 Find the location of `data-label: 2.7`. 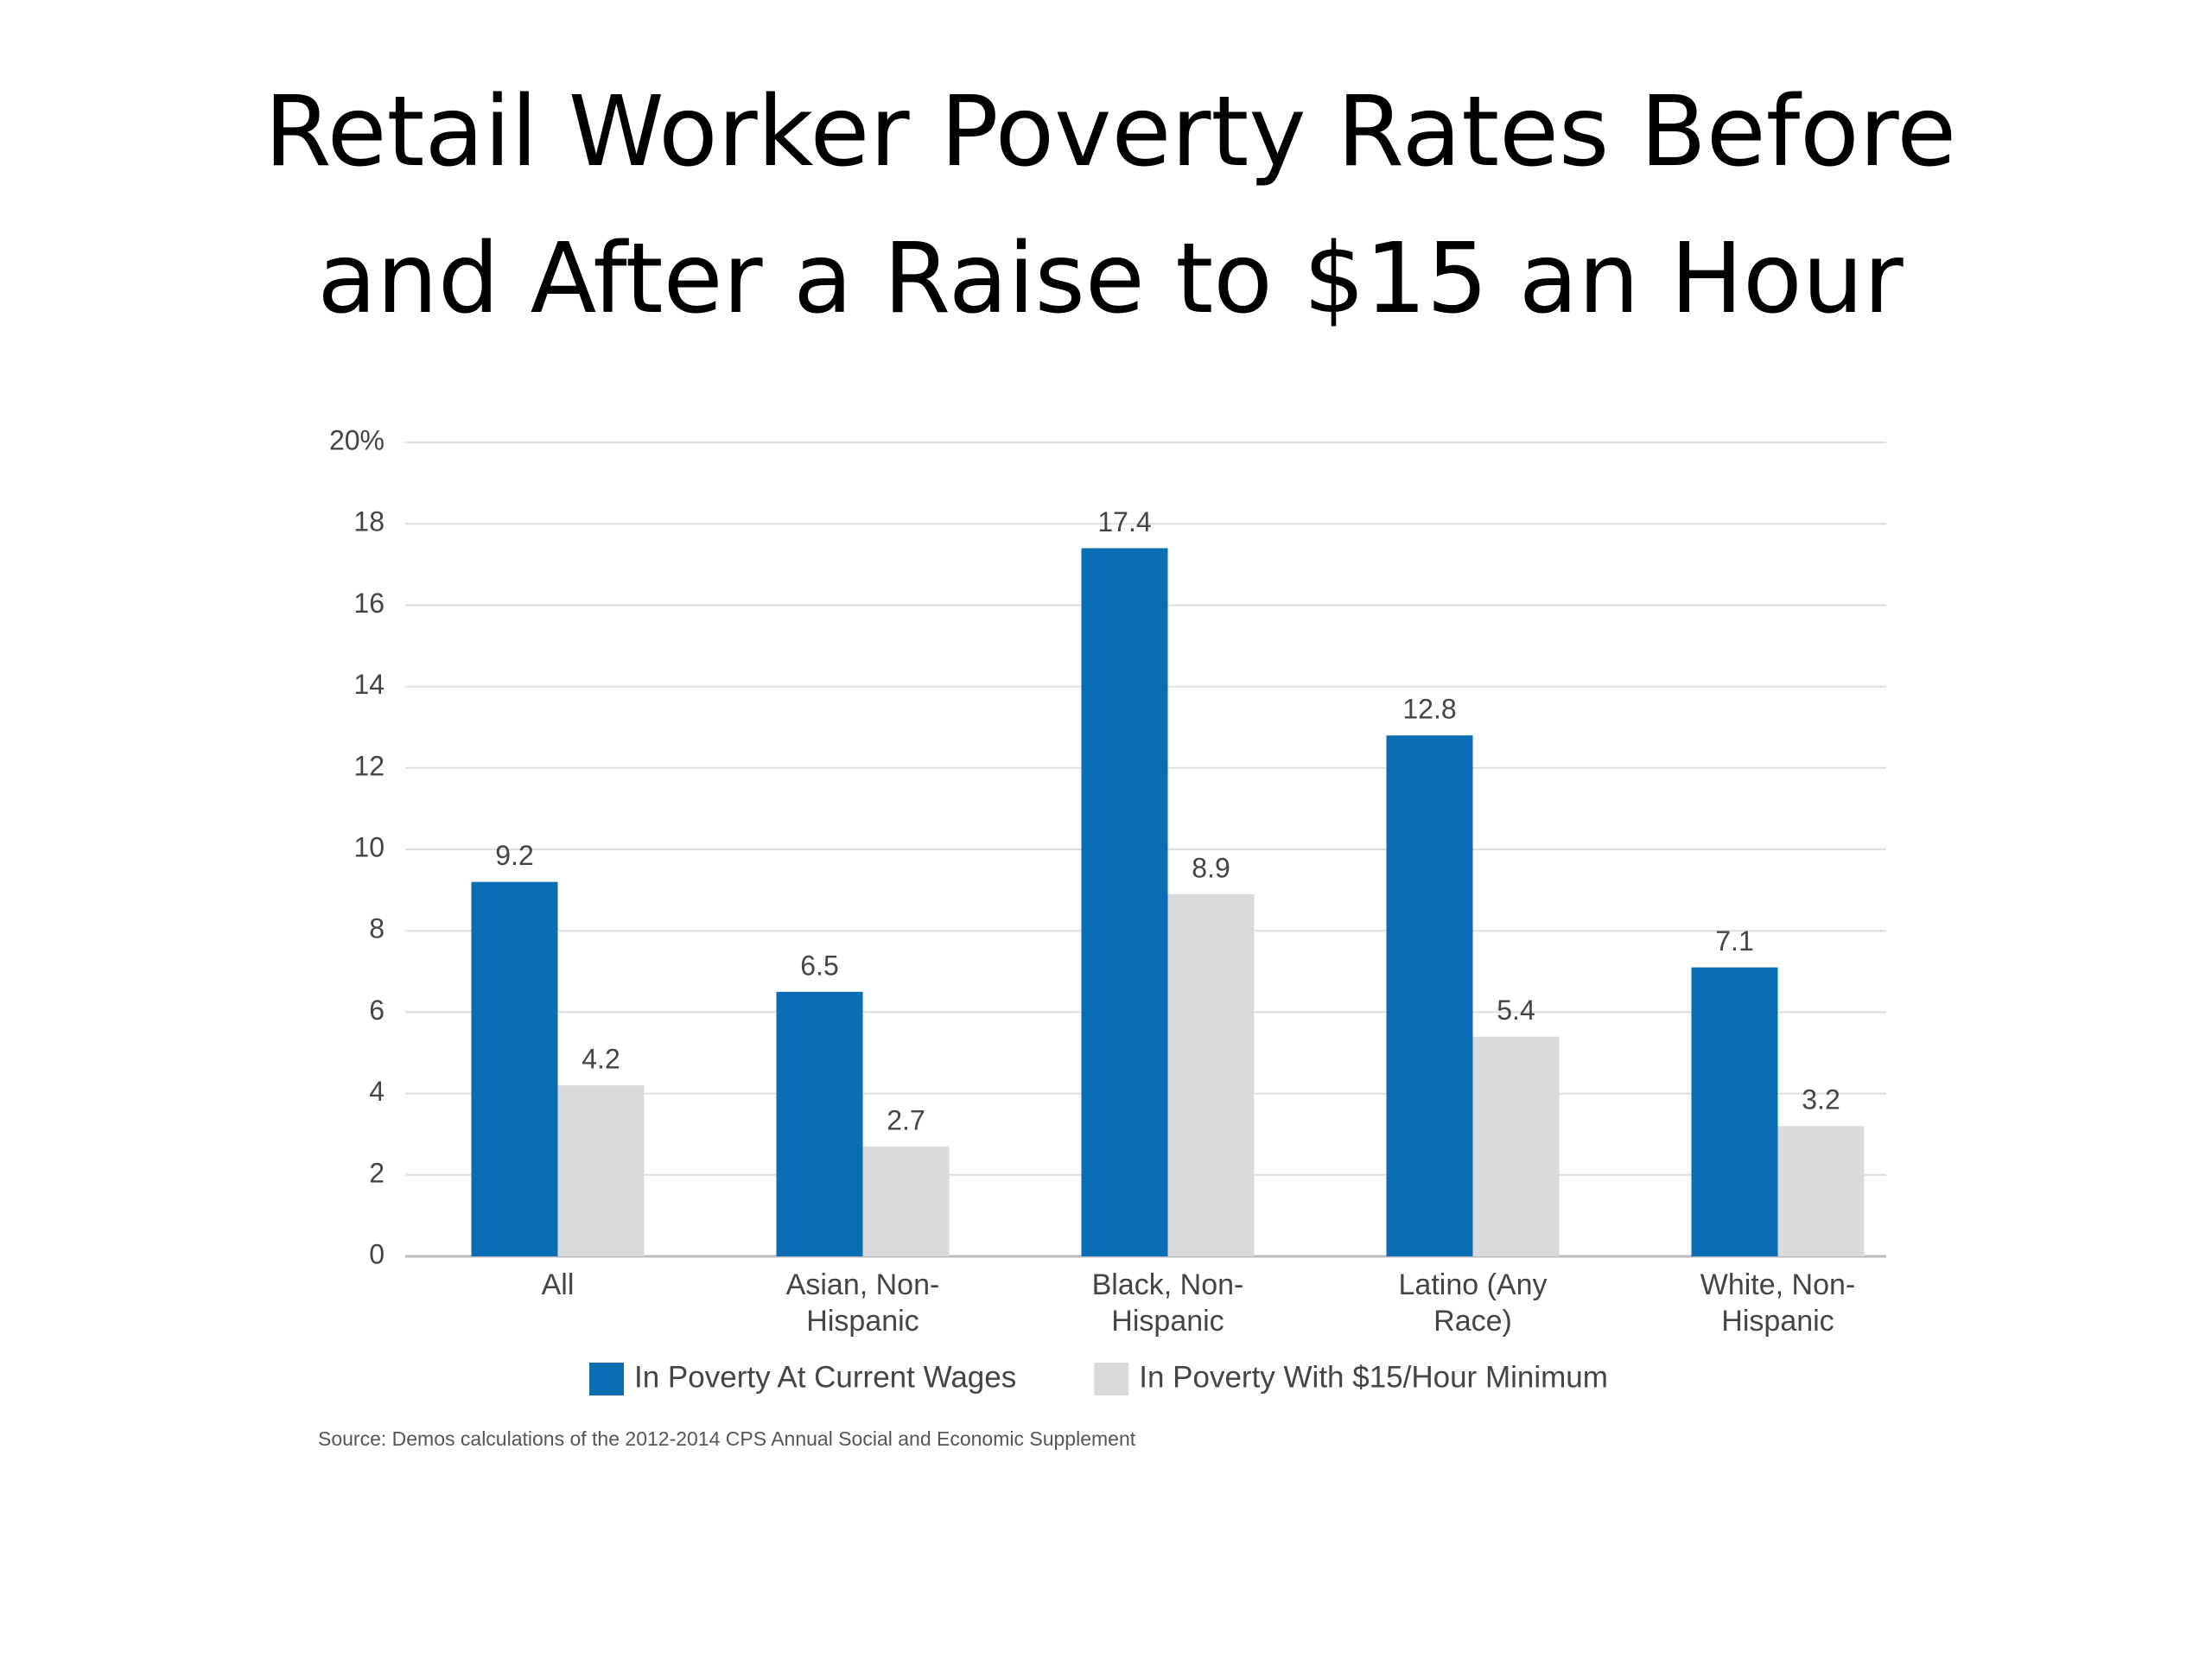

data-label: 2.7 is located at coordinates (906, 1119).